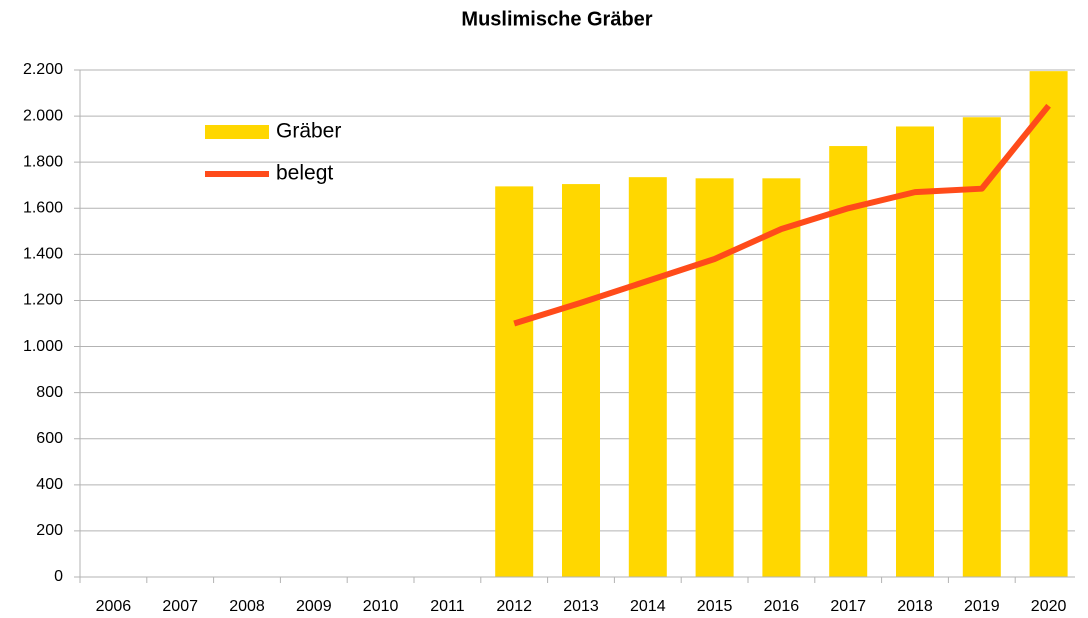 The image size is (1088, 618). What do you see at coordinates (49, 484) in the screenshot?
I see `y-tick-label: 400` at bounding box center [49, 484].